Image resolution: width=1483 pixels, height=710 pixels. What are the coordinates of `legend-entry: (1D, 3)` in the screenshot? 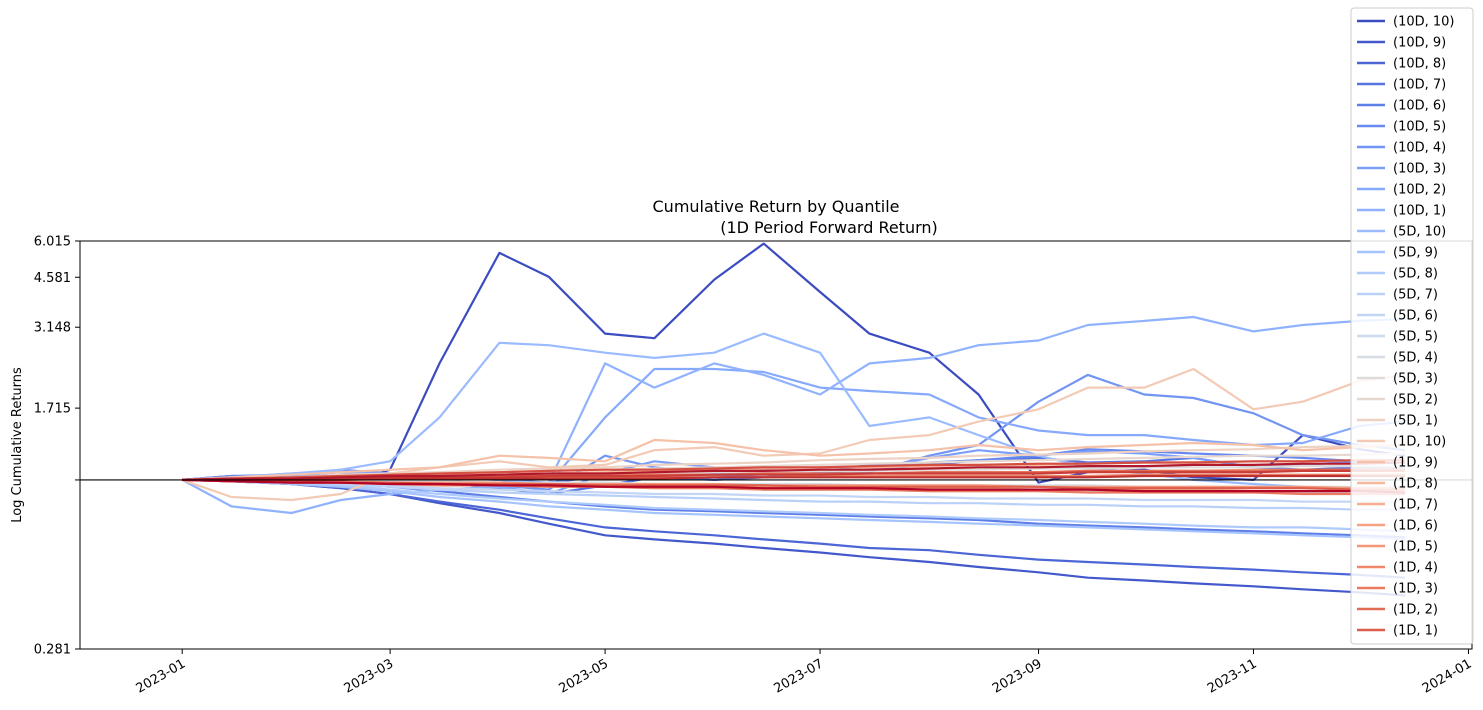 It's located at (1415, 589).